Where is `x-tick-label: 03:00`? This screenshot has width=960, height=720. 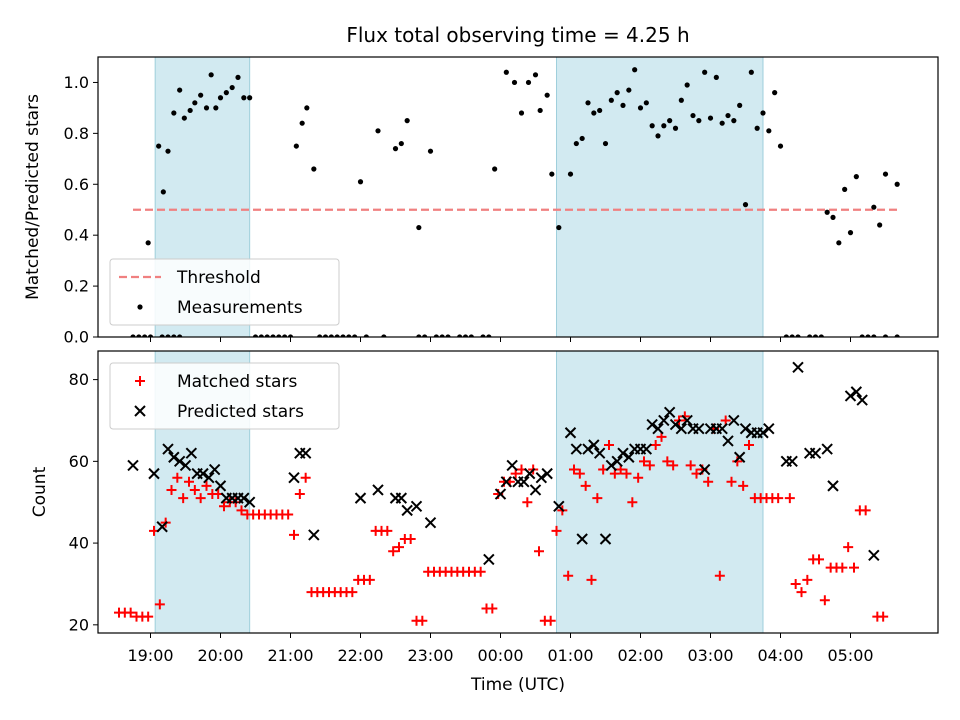 x-tick-label: 03:00 is located at coordinates (710, 655).